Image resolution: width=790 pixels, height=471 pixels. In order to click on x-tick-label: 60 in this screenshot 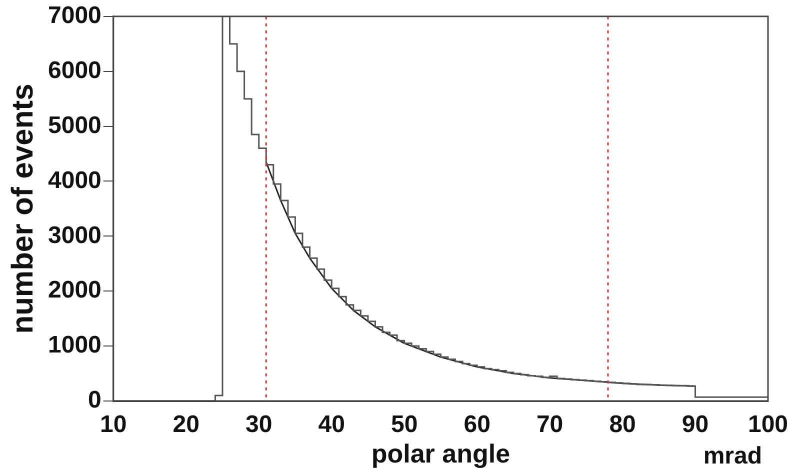, I will do `click(477, 424)`.